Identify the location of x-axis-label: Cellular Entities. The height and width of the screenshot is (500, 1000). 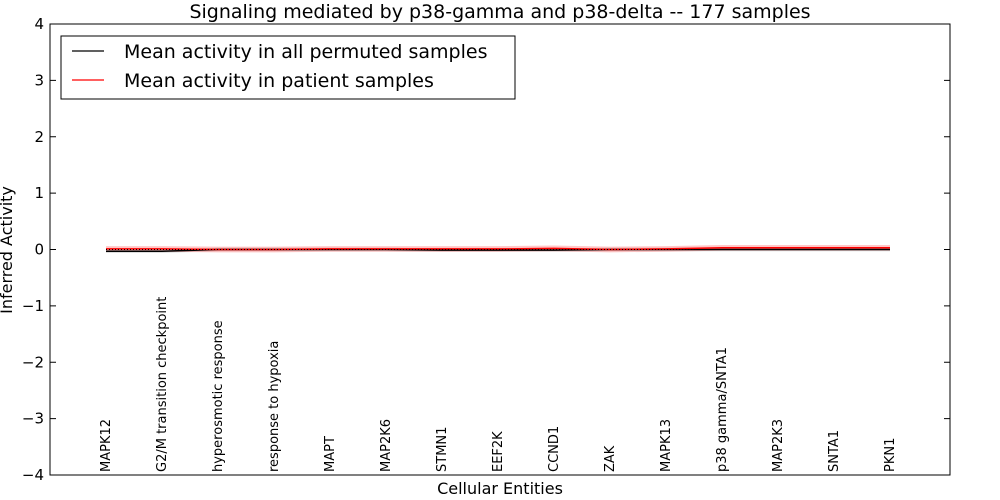
(500, 488).